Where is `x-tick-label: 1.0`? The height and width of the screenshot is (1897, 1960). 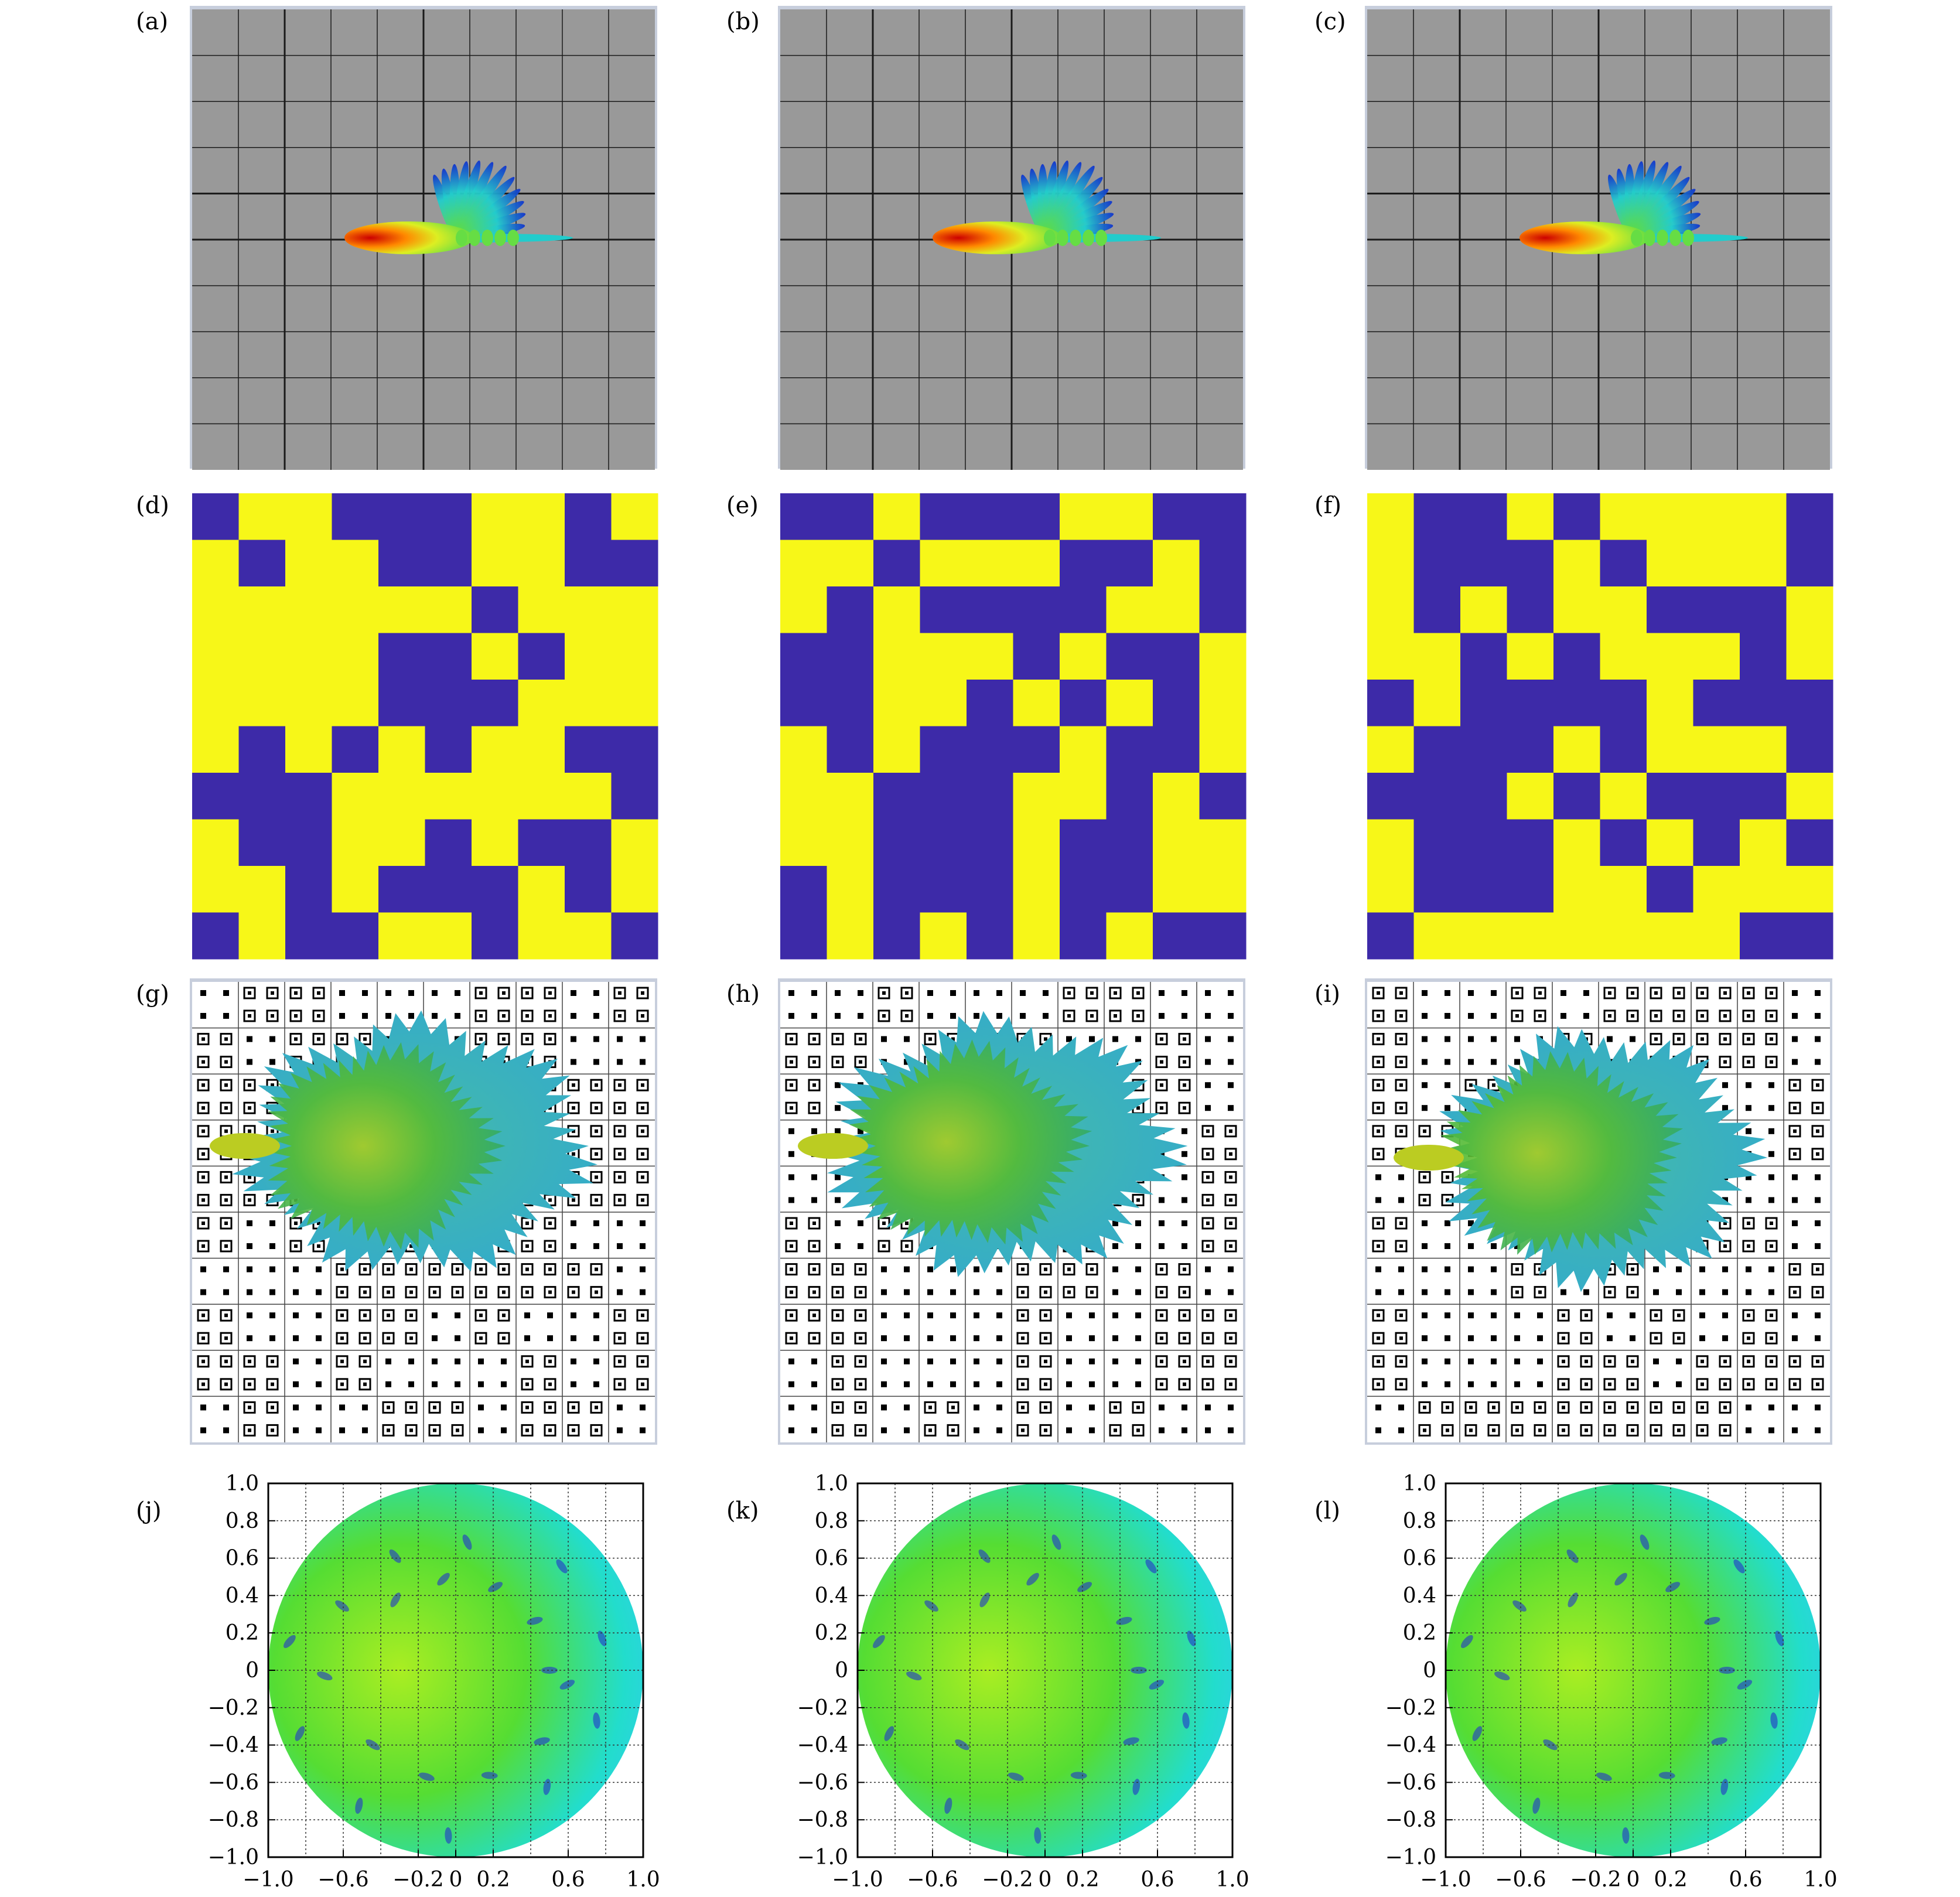 x-tick-label: 1.0 is located at coordinates (643, 1880).